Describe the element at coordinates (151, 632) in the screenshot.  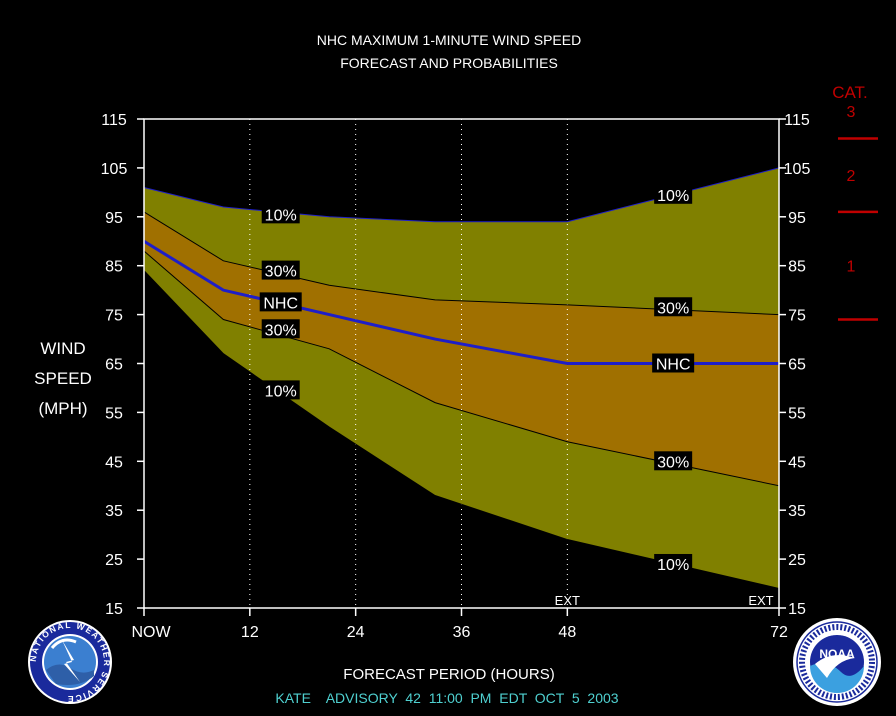
I see `x-tick-label: NOW` at that location.